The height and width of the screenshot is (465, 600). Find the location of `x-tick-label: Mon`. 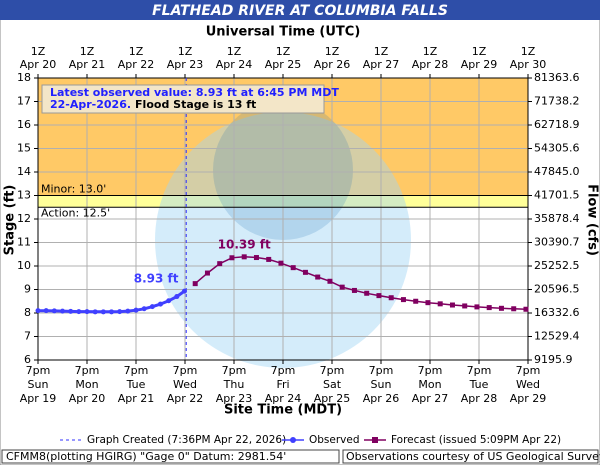

x-tick-label: Mon is located at coordinates (86, 384).